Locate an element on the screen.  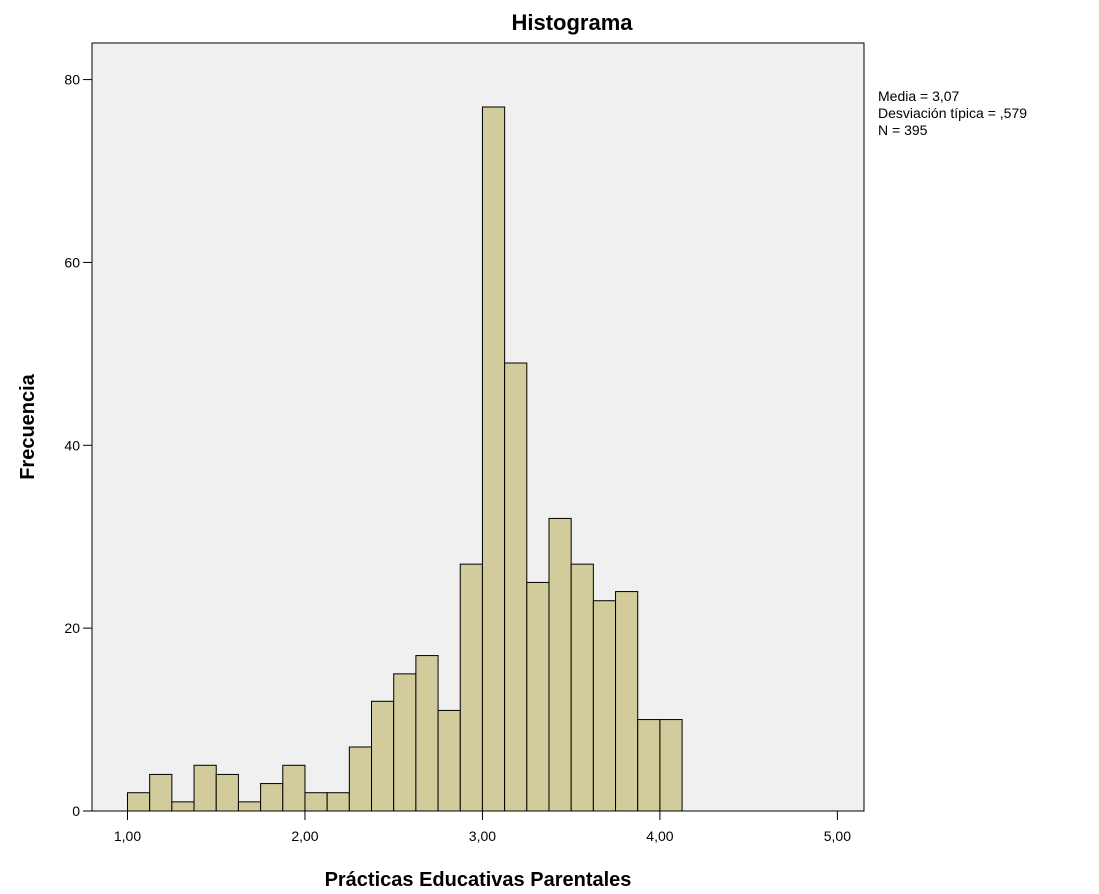
y-axis-title: Frecuencia is located at coordinates (28, 426).